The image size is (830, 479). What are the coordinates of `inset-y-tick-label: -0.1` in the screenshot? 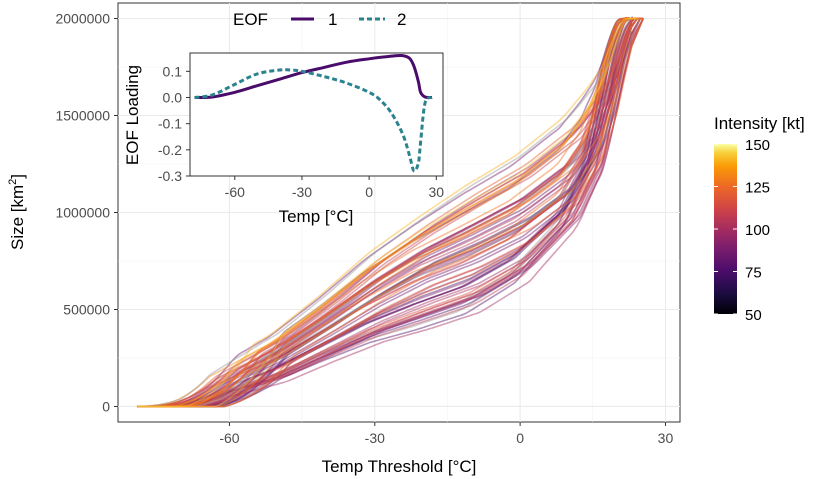 It's located at (170, 124).